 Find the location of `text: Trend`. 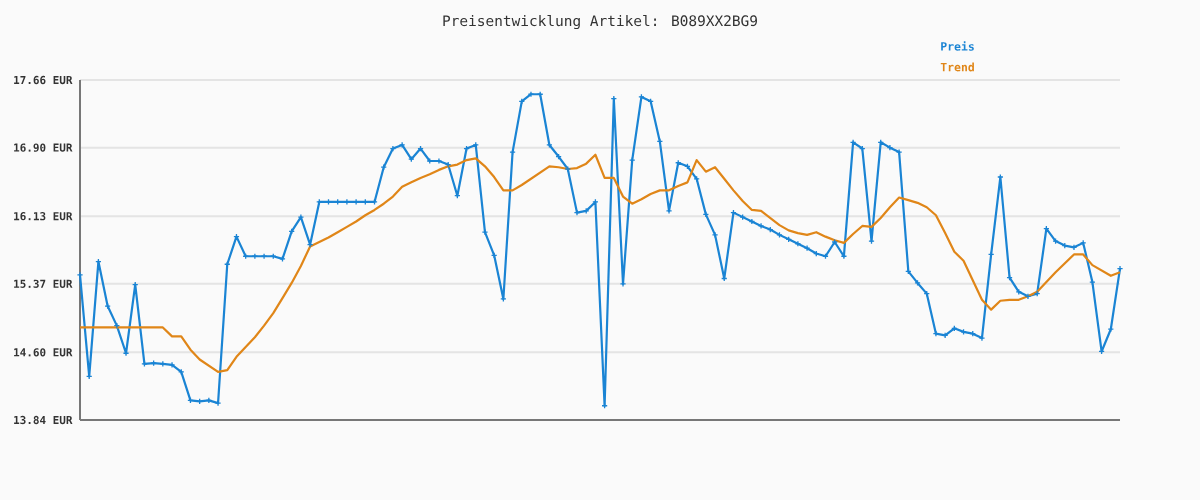

text: Trend is located at coordinates (957, 67).